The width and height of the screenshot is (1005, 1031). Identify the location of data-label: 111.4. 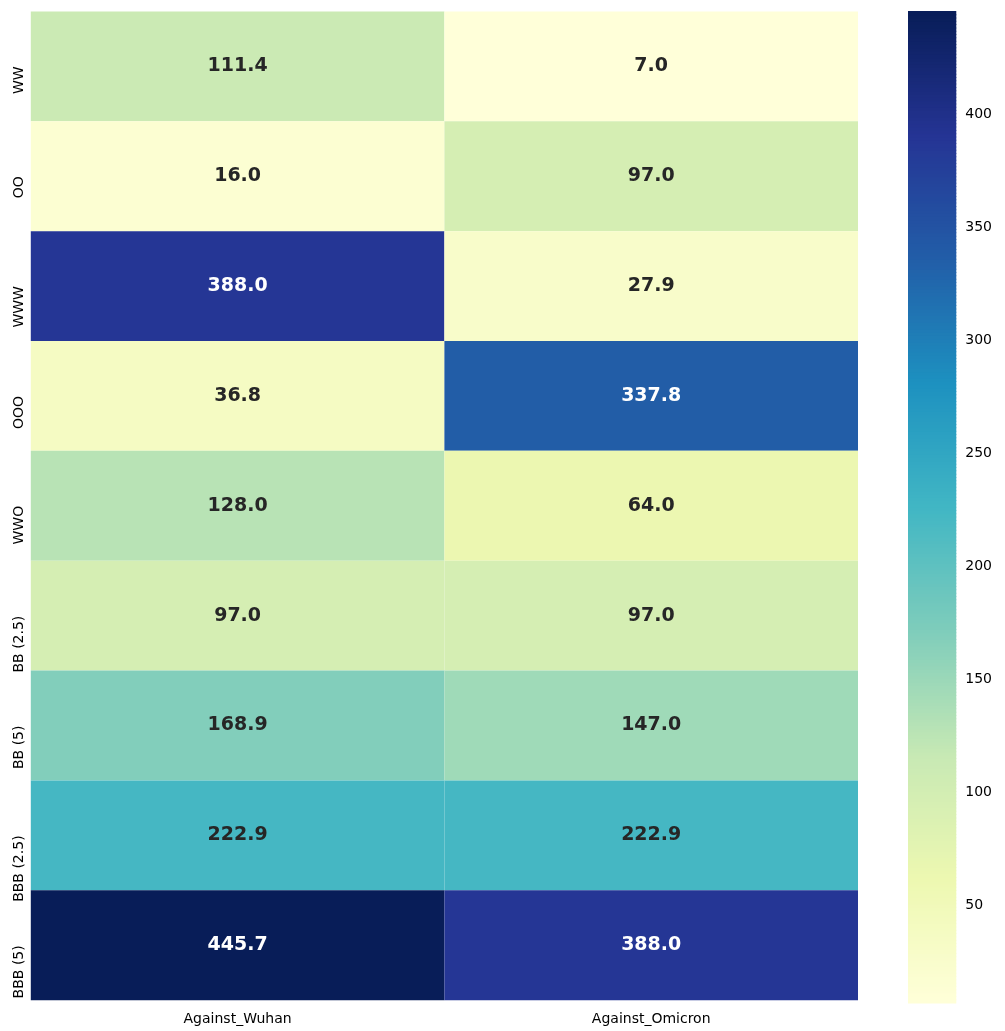
(237, 64).